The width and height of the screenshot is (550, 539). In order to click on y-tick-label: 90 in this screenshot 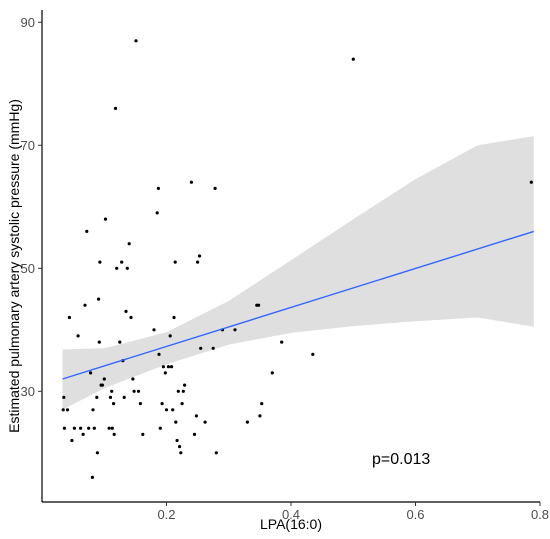, I will do `click(28, 22)`.